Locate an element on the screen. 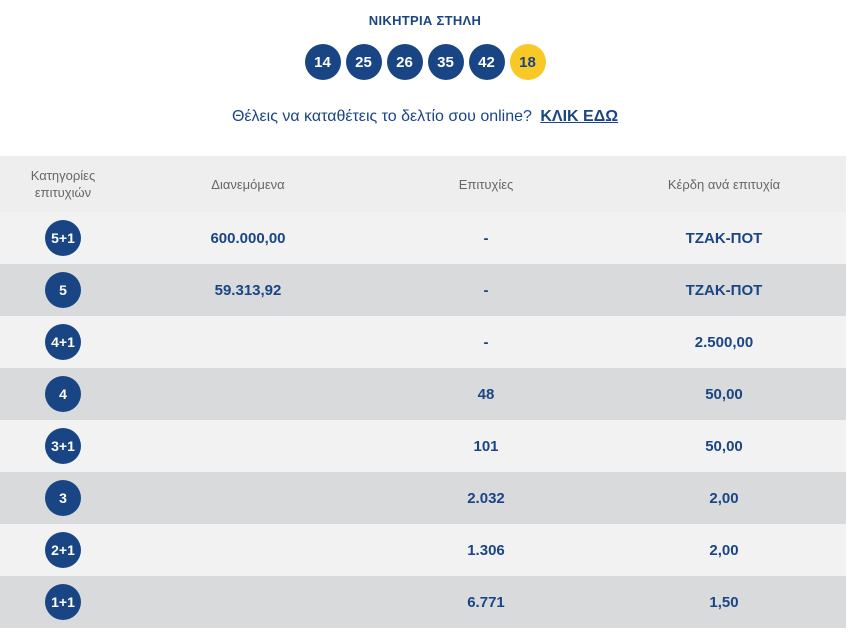 The image size is (850, 635). table-row: 3 2.032 2,00 is located at coordinates (423, 498).